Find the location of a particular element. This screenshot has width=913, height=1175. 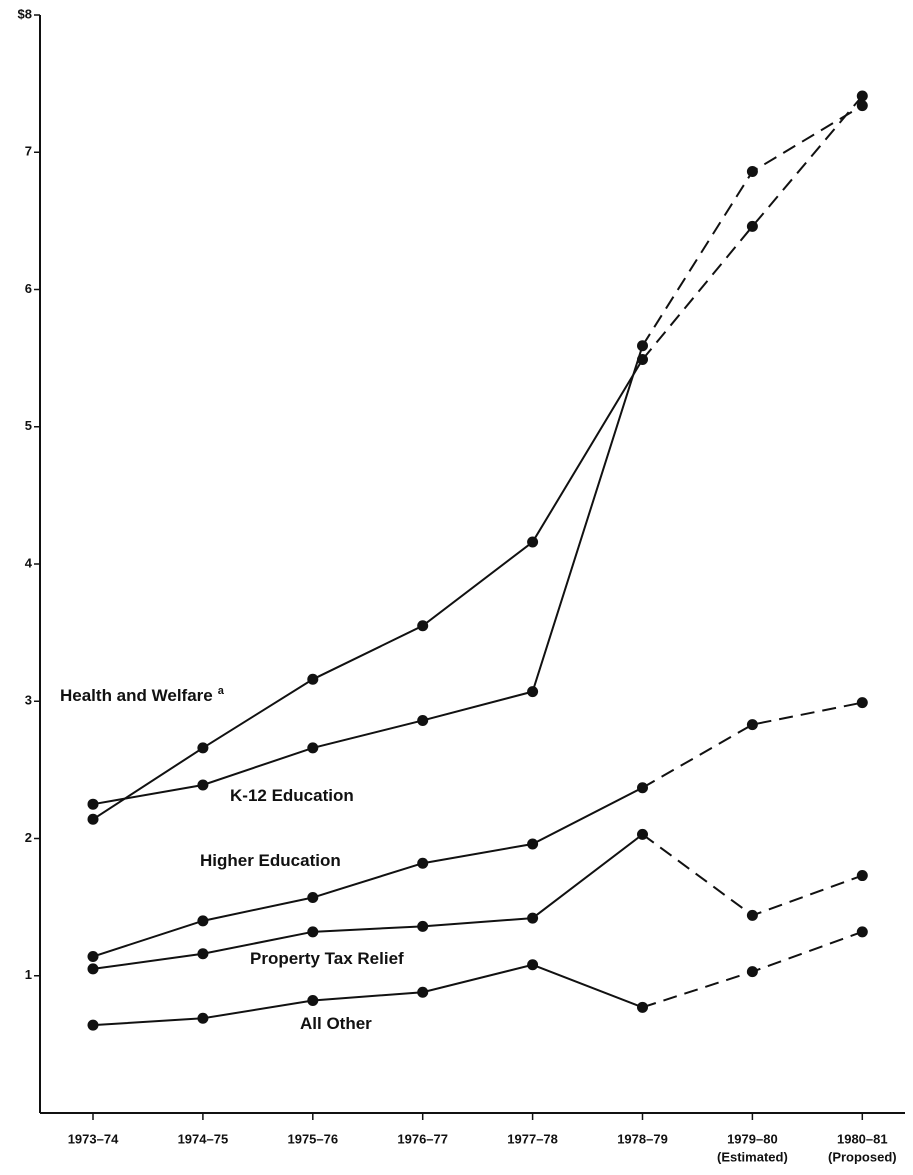

x-tick-label: 1975–76 is located at coordinates (312, 1138).